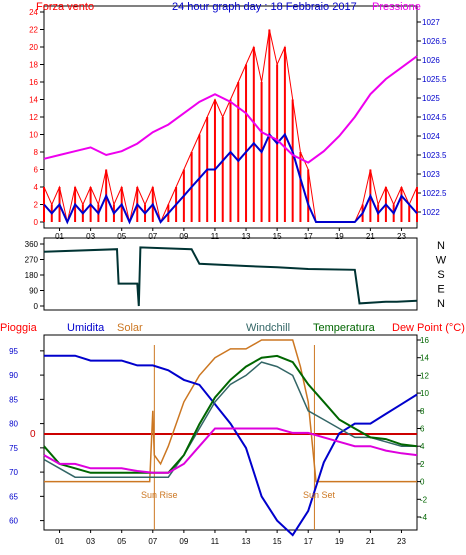  I want to click on wind-y-tick-label: 0, so click(36, 222).